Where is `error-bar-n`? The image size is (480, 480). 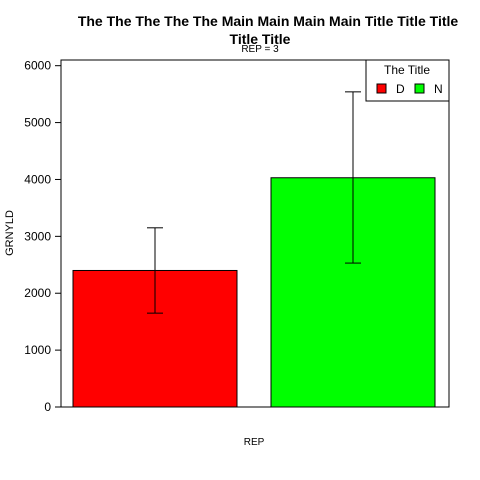
error-bar-n is located at coordinates (353, 177).